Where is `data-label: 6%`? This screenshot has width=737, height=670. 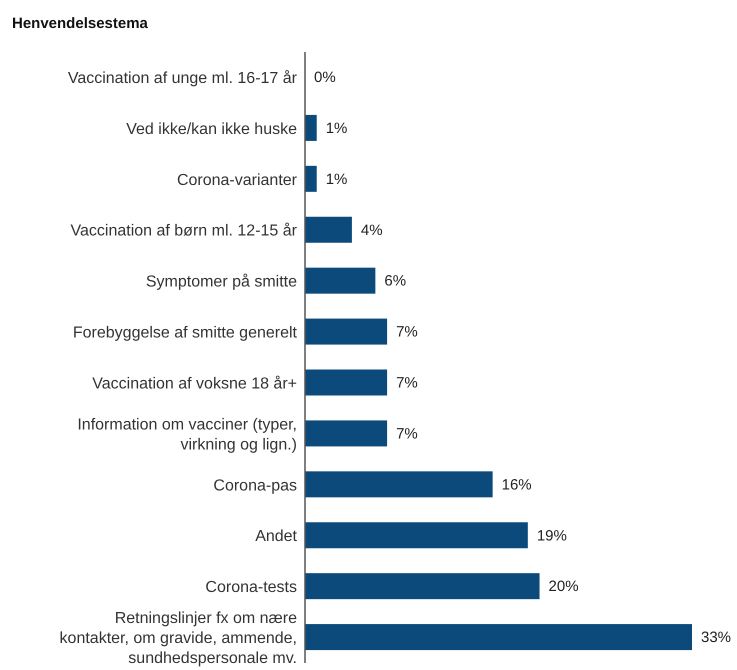
data-label: 6% is located at coordinates (395, 281).